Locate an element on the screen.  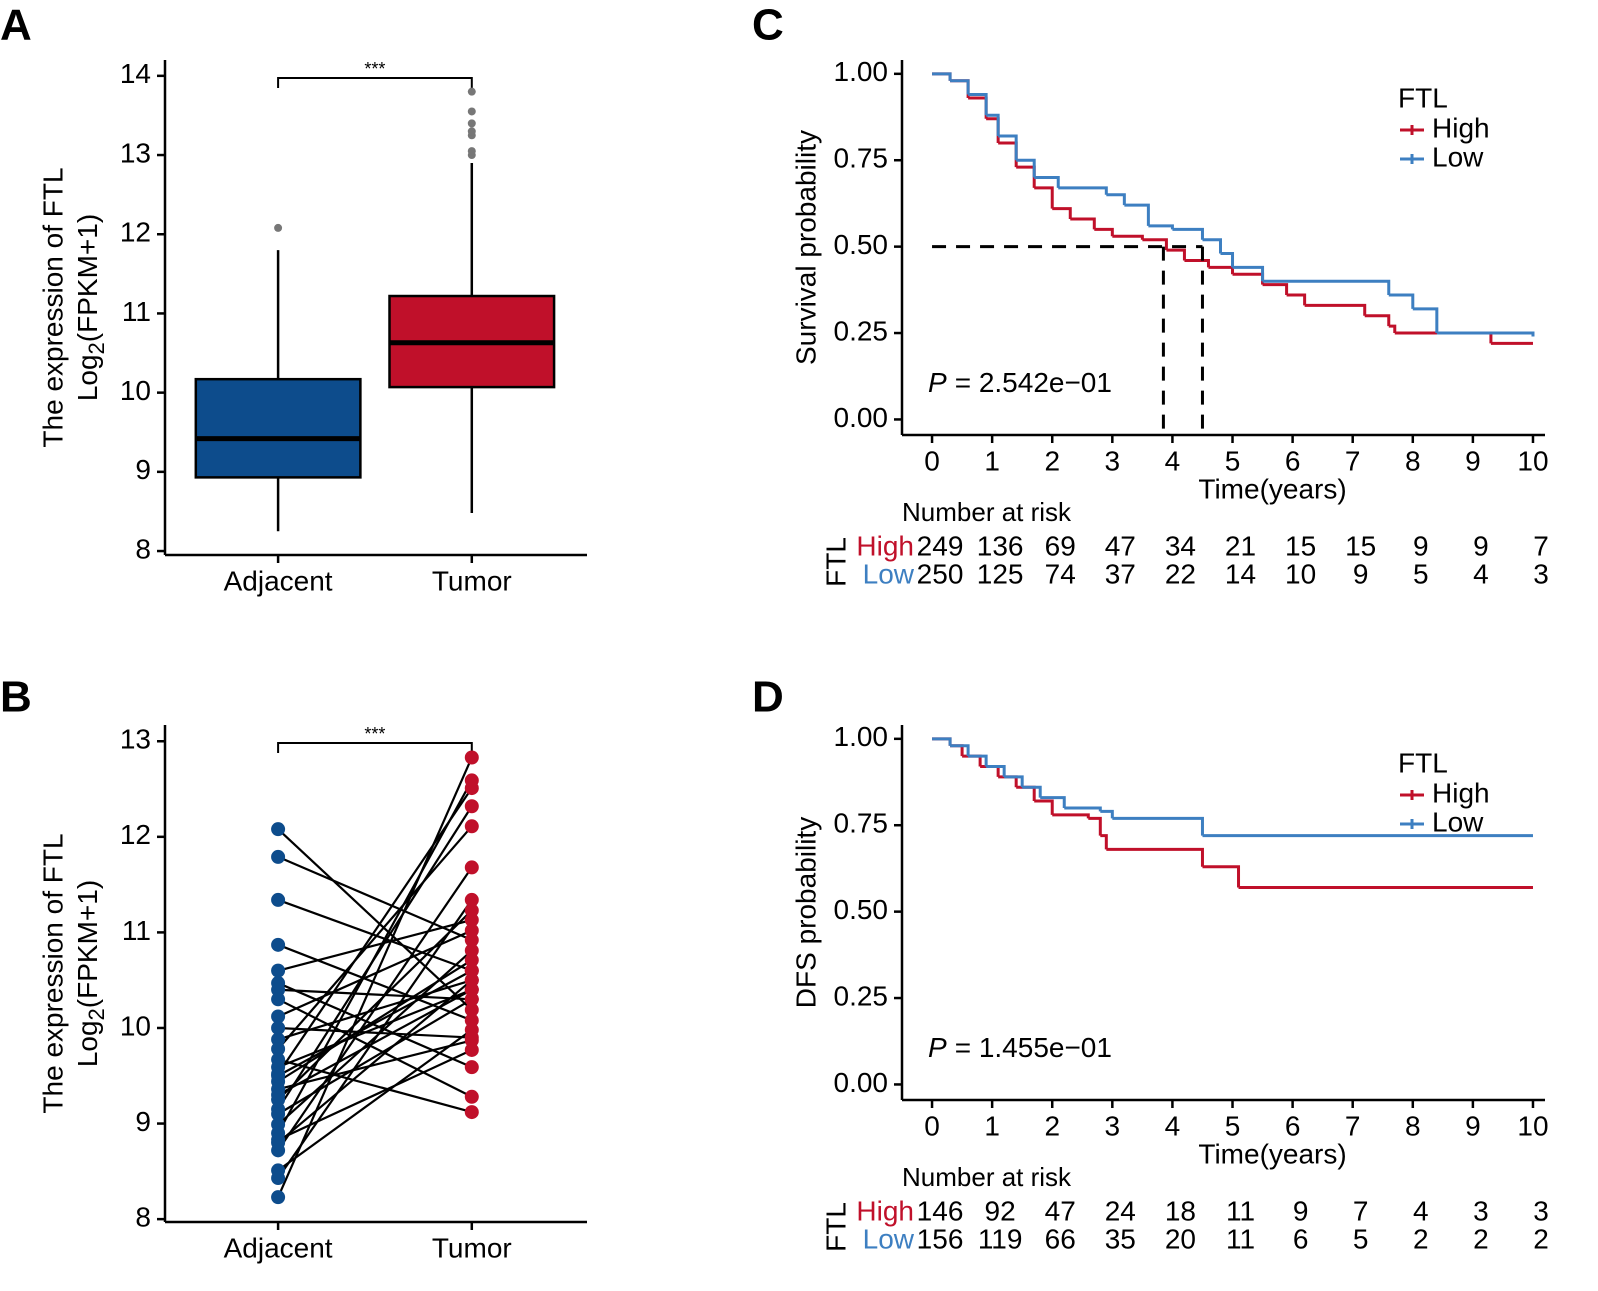
x-tick-label: 2 is located at coordinates (1052, 1125).